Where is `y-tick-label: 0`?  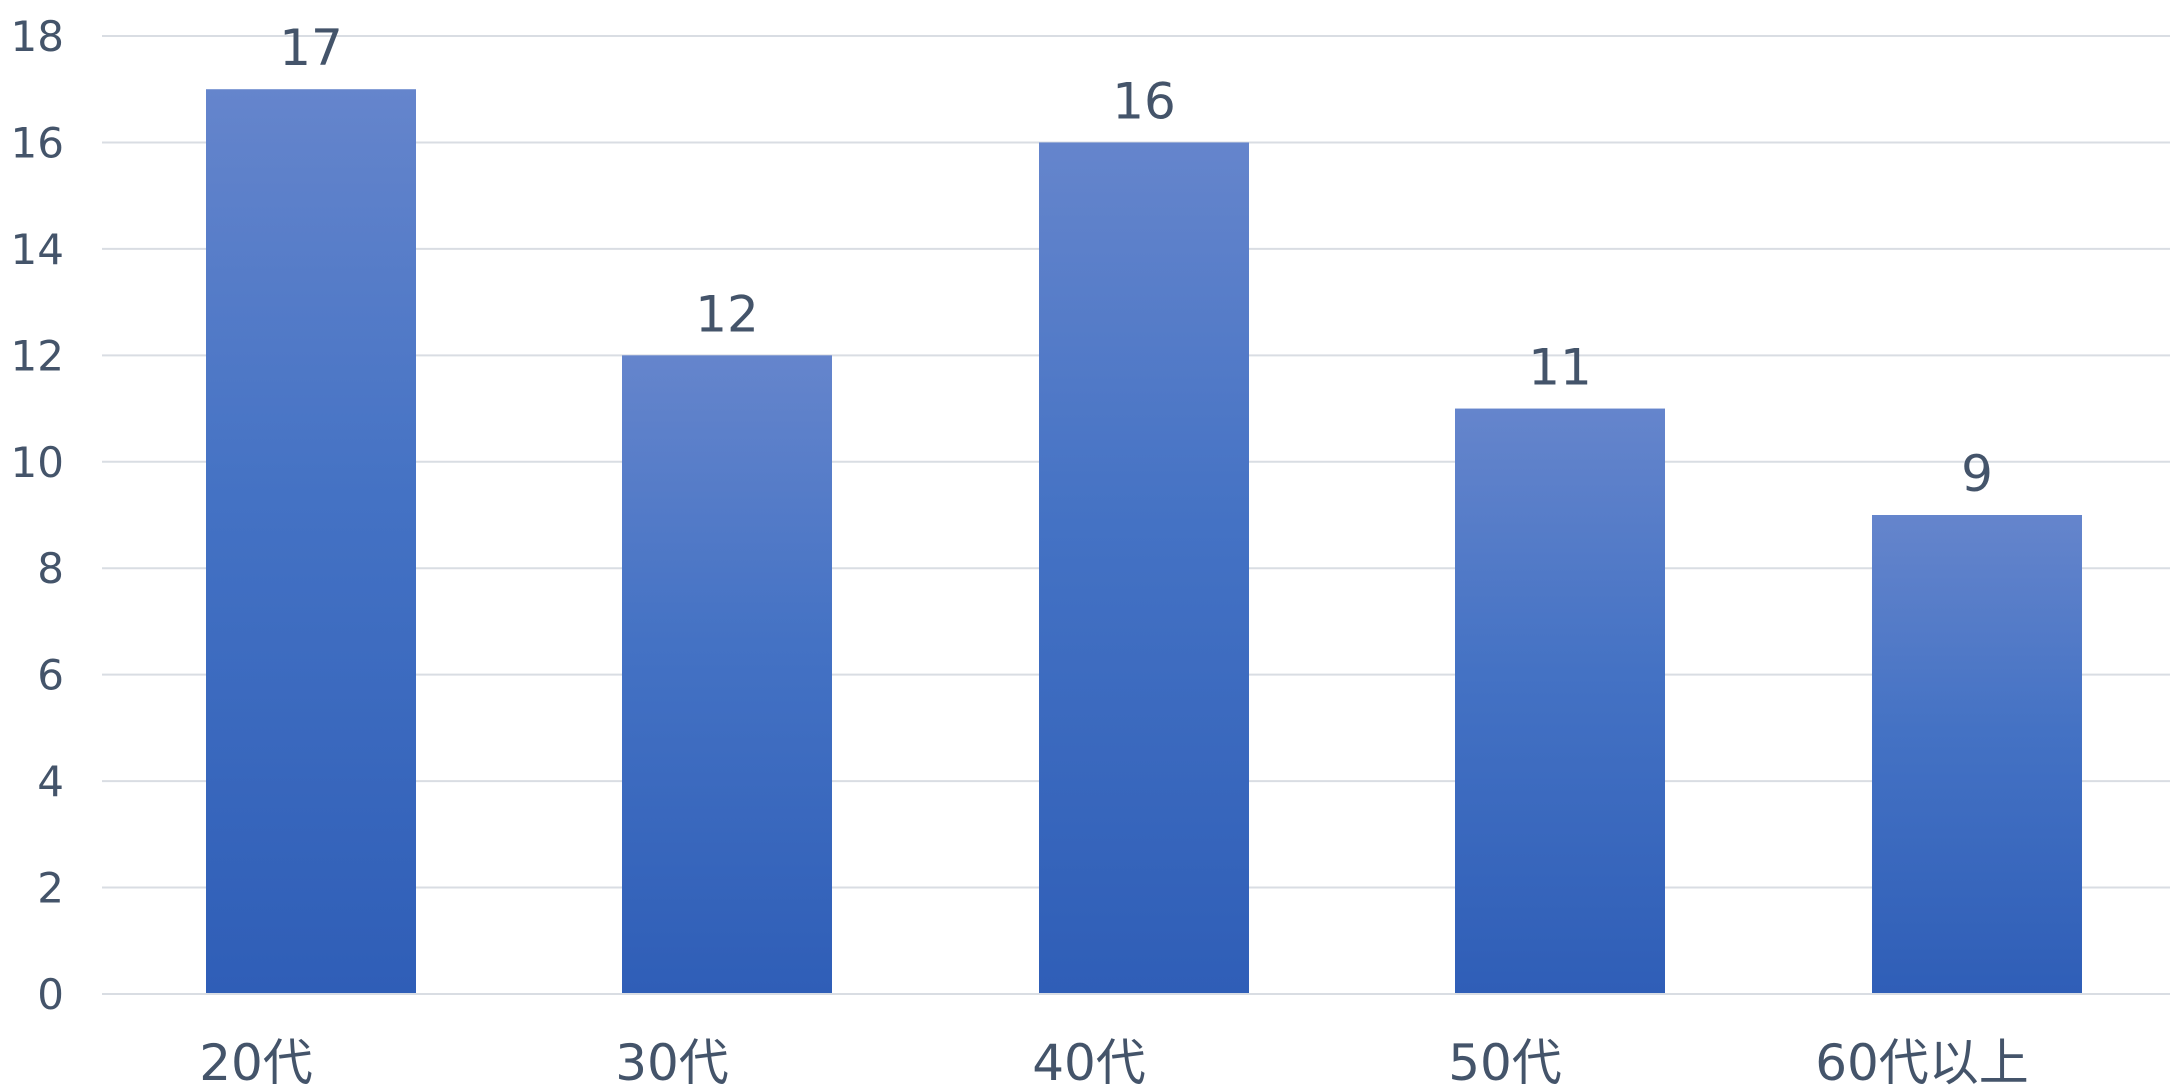
y-tick-label: 0 is located at coordinates (50, 994).